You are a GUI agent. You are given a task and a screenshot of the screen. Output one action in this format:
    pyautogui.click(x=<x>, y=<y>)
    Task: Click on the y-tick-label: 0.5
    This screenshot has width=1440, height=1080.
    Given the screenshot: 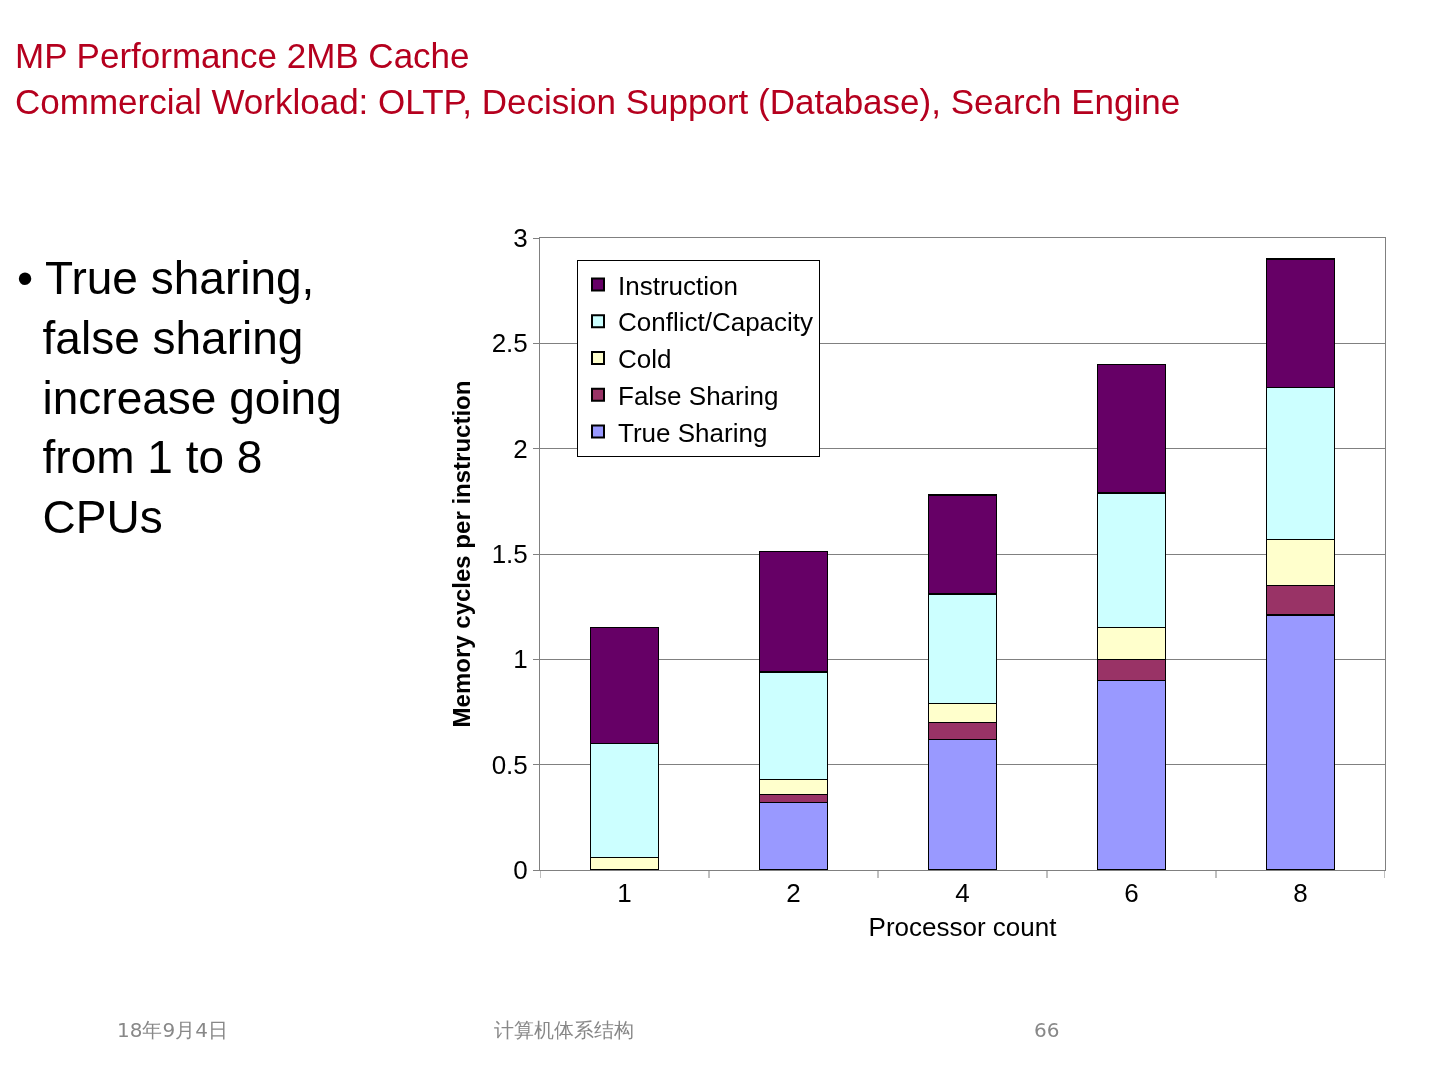 What is the action you would take?
    pyautogui.click(x=509, y=764)
    